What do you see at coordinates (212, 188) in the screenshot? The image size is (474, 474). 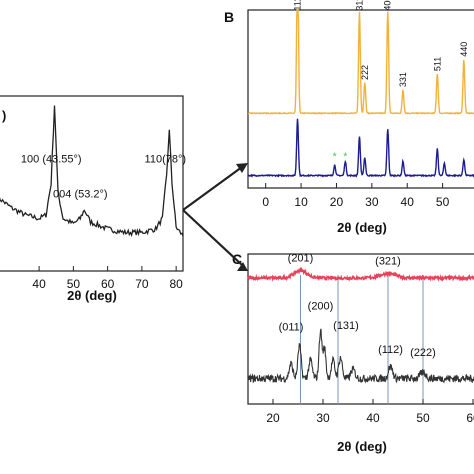 I see `arrow-to-panel-b` at bounding box center [212, 188].